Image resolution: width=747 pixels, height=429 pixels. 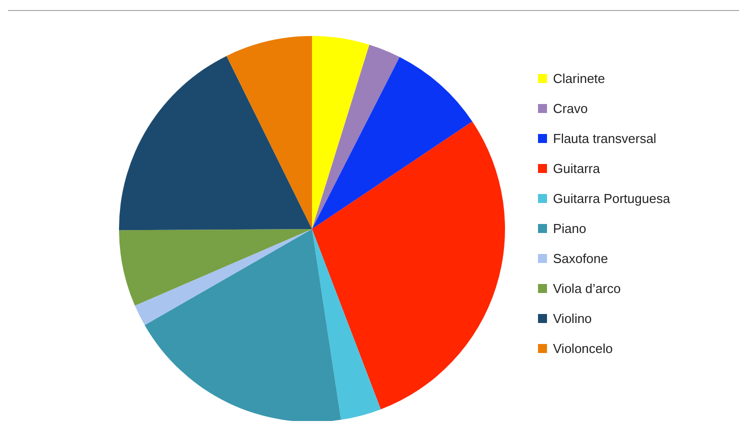 What do you see at coordinates (587, 288) in the screenshot?
I see `legend-label: Viola d’arco` at bounding box center [587, 288].